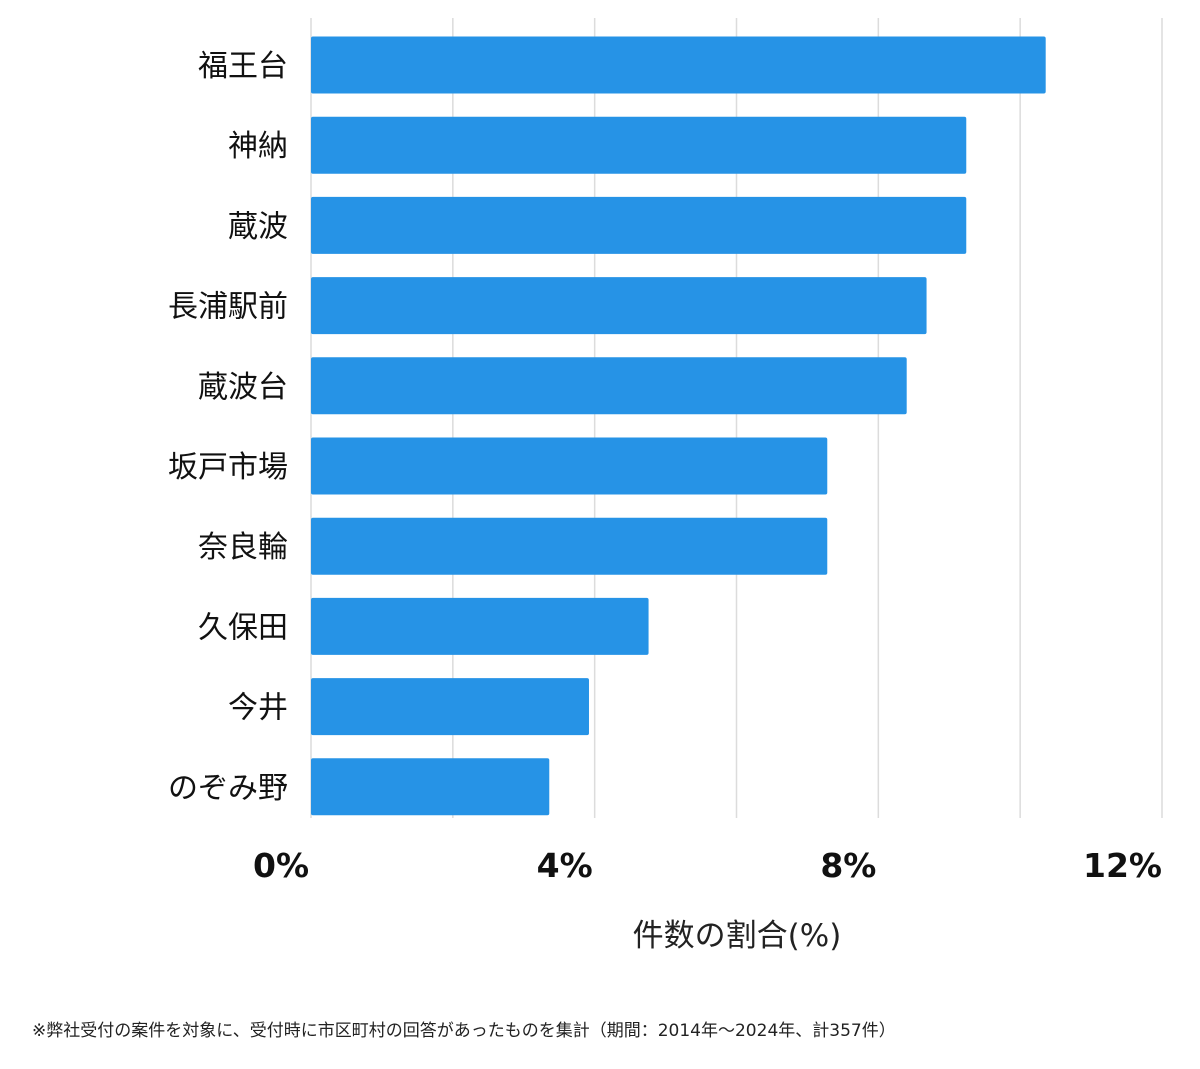 The height and width of the screenshot is (1069, 1200). What do you see at coordinates (281, 865) in the screenshot?
I see `x-tick-label: 0%` at bounding box center [281, 865].